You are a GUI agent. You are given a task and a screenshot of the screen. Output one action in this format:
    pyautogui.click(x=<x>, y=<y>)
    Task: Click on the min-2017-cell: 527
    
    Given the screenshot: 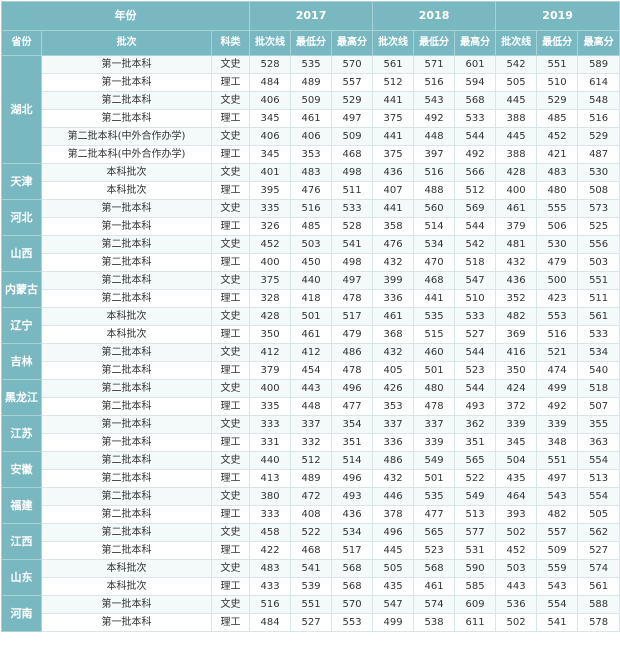 What is the action you would take?
    pyautogui.click(x=311, y=622)
    